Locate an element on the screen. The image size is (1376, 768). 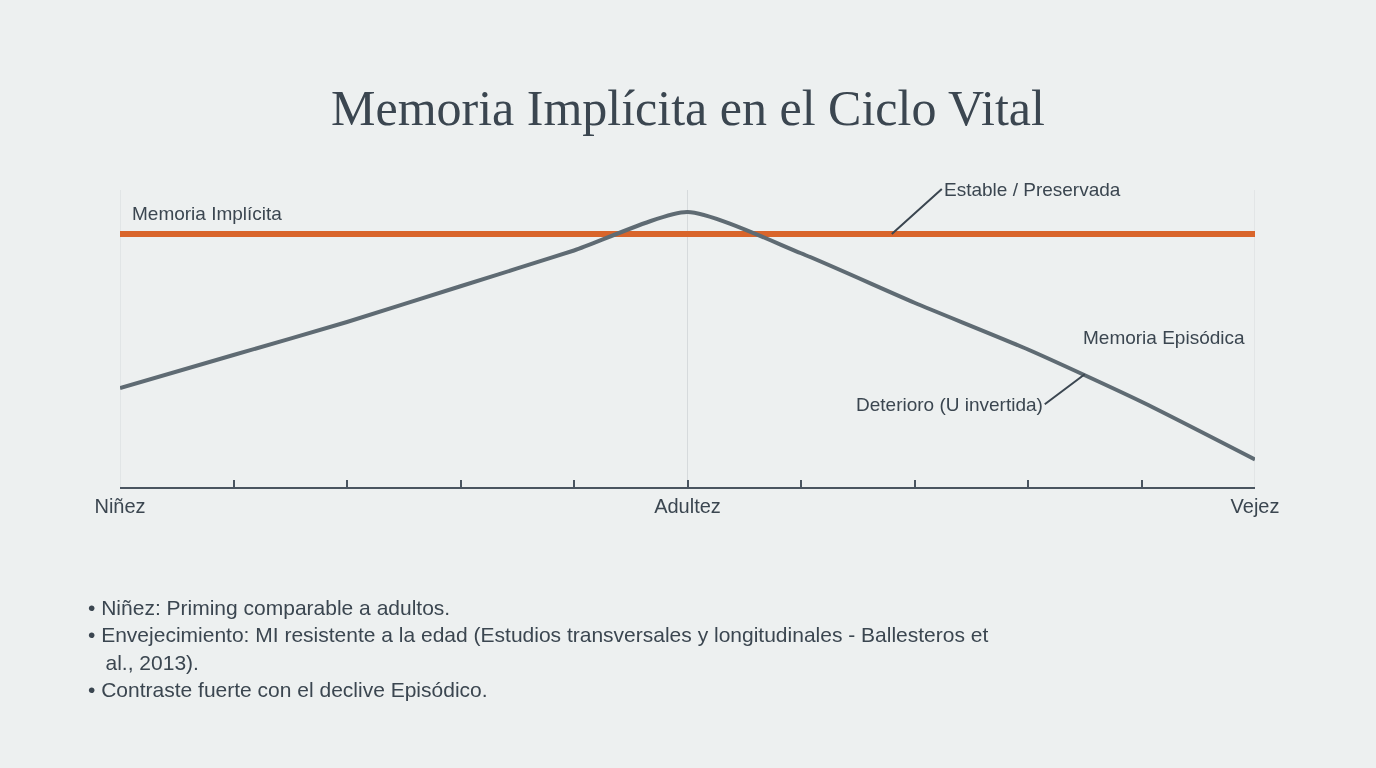
series-label: Memoria Episódica is located at coordinates (1164, 337).